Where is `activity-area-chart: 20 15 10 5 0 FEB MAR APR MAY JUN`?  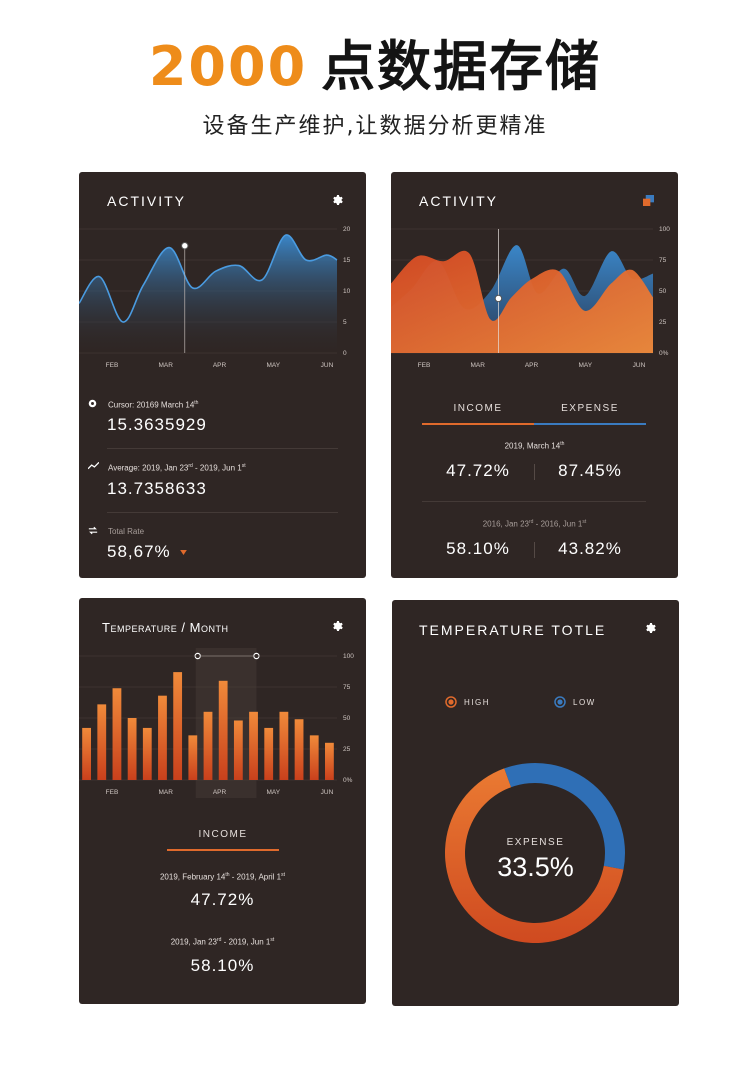 activity-area-chart: 20 15 10 5 0 FEB MAR APR MAY JUN is located at coordinates (222, 319).